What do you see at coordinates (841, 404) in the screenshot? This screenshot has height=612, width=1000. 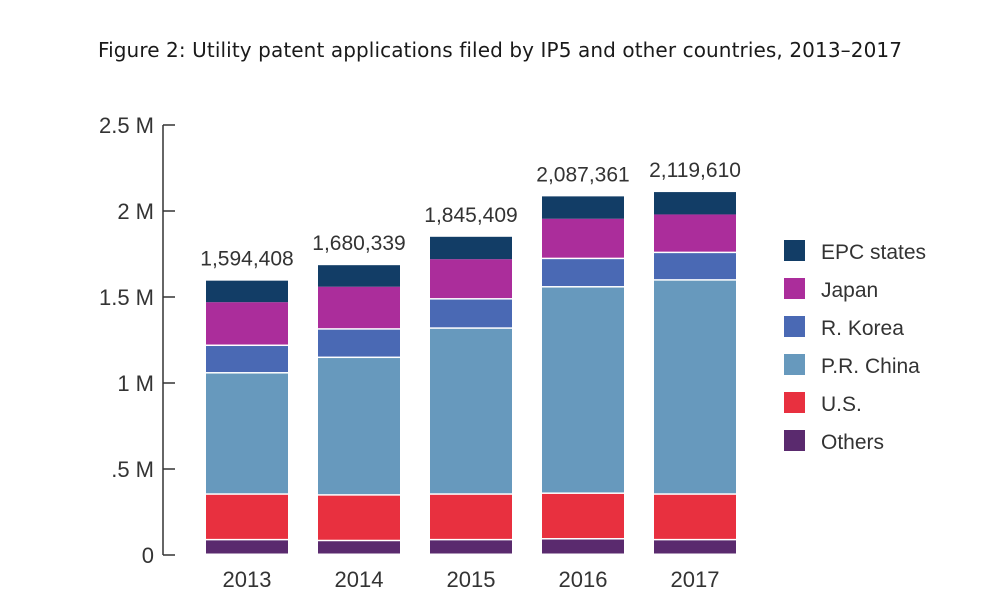 I see `legend-label: U.S.` at bounding box center [841, 404].